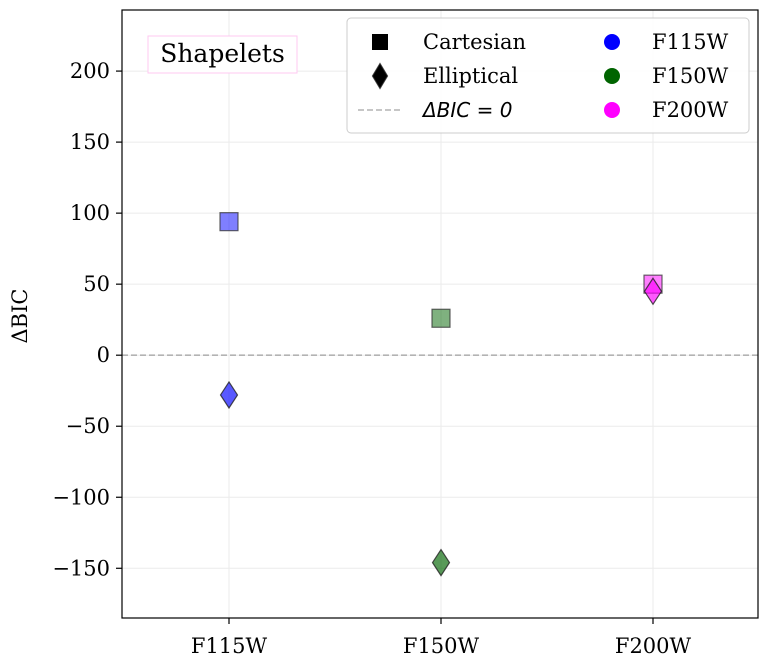 The height and width of the screenshot is (669, 769). I want to click on legend-cartesian-swatch, so click(380, 42).